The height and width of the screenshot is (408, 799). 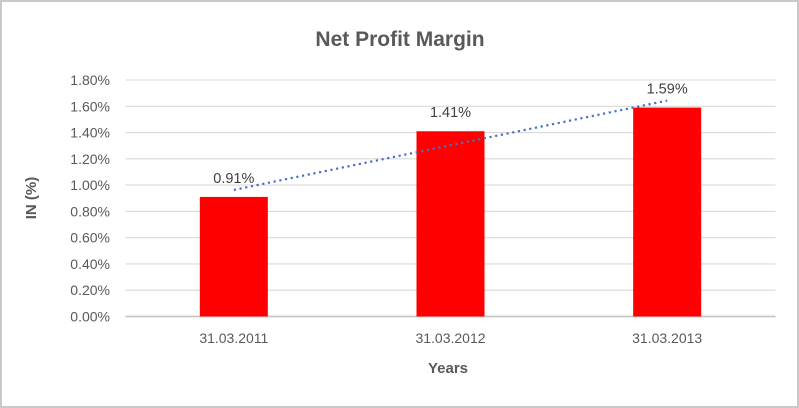 What do you see at coordinates (90, 159) in the screenshot?
I see `y-tick-label: 1.20%` at bounding box center [90, 159].